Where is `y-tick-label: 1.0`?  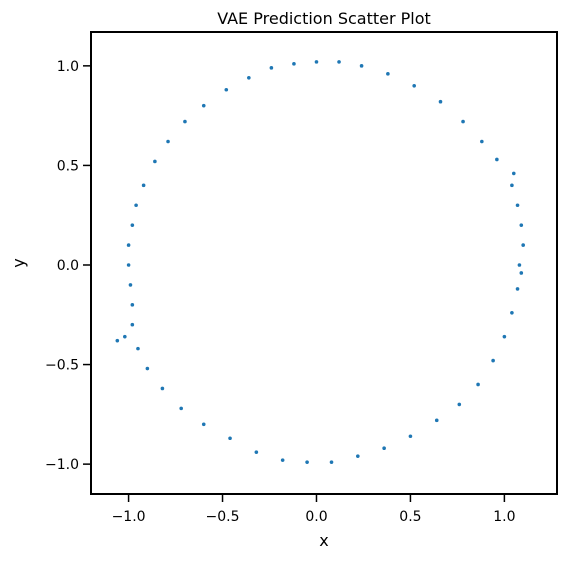 y-tick-label: 1.0 is located at coordinates (68, 67).